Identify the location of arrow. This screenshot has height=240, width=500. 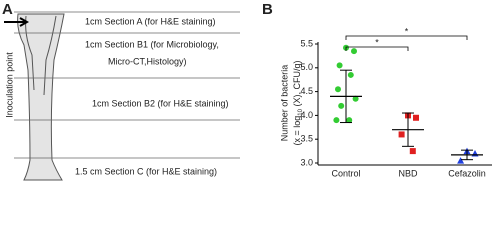
(17, 22).